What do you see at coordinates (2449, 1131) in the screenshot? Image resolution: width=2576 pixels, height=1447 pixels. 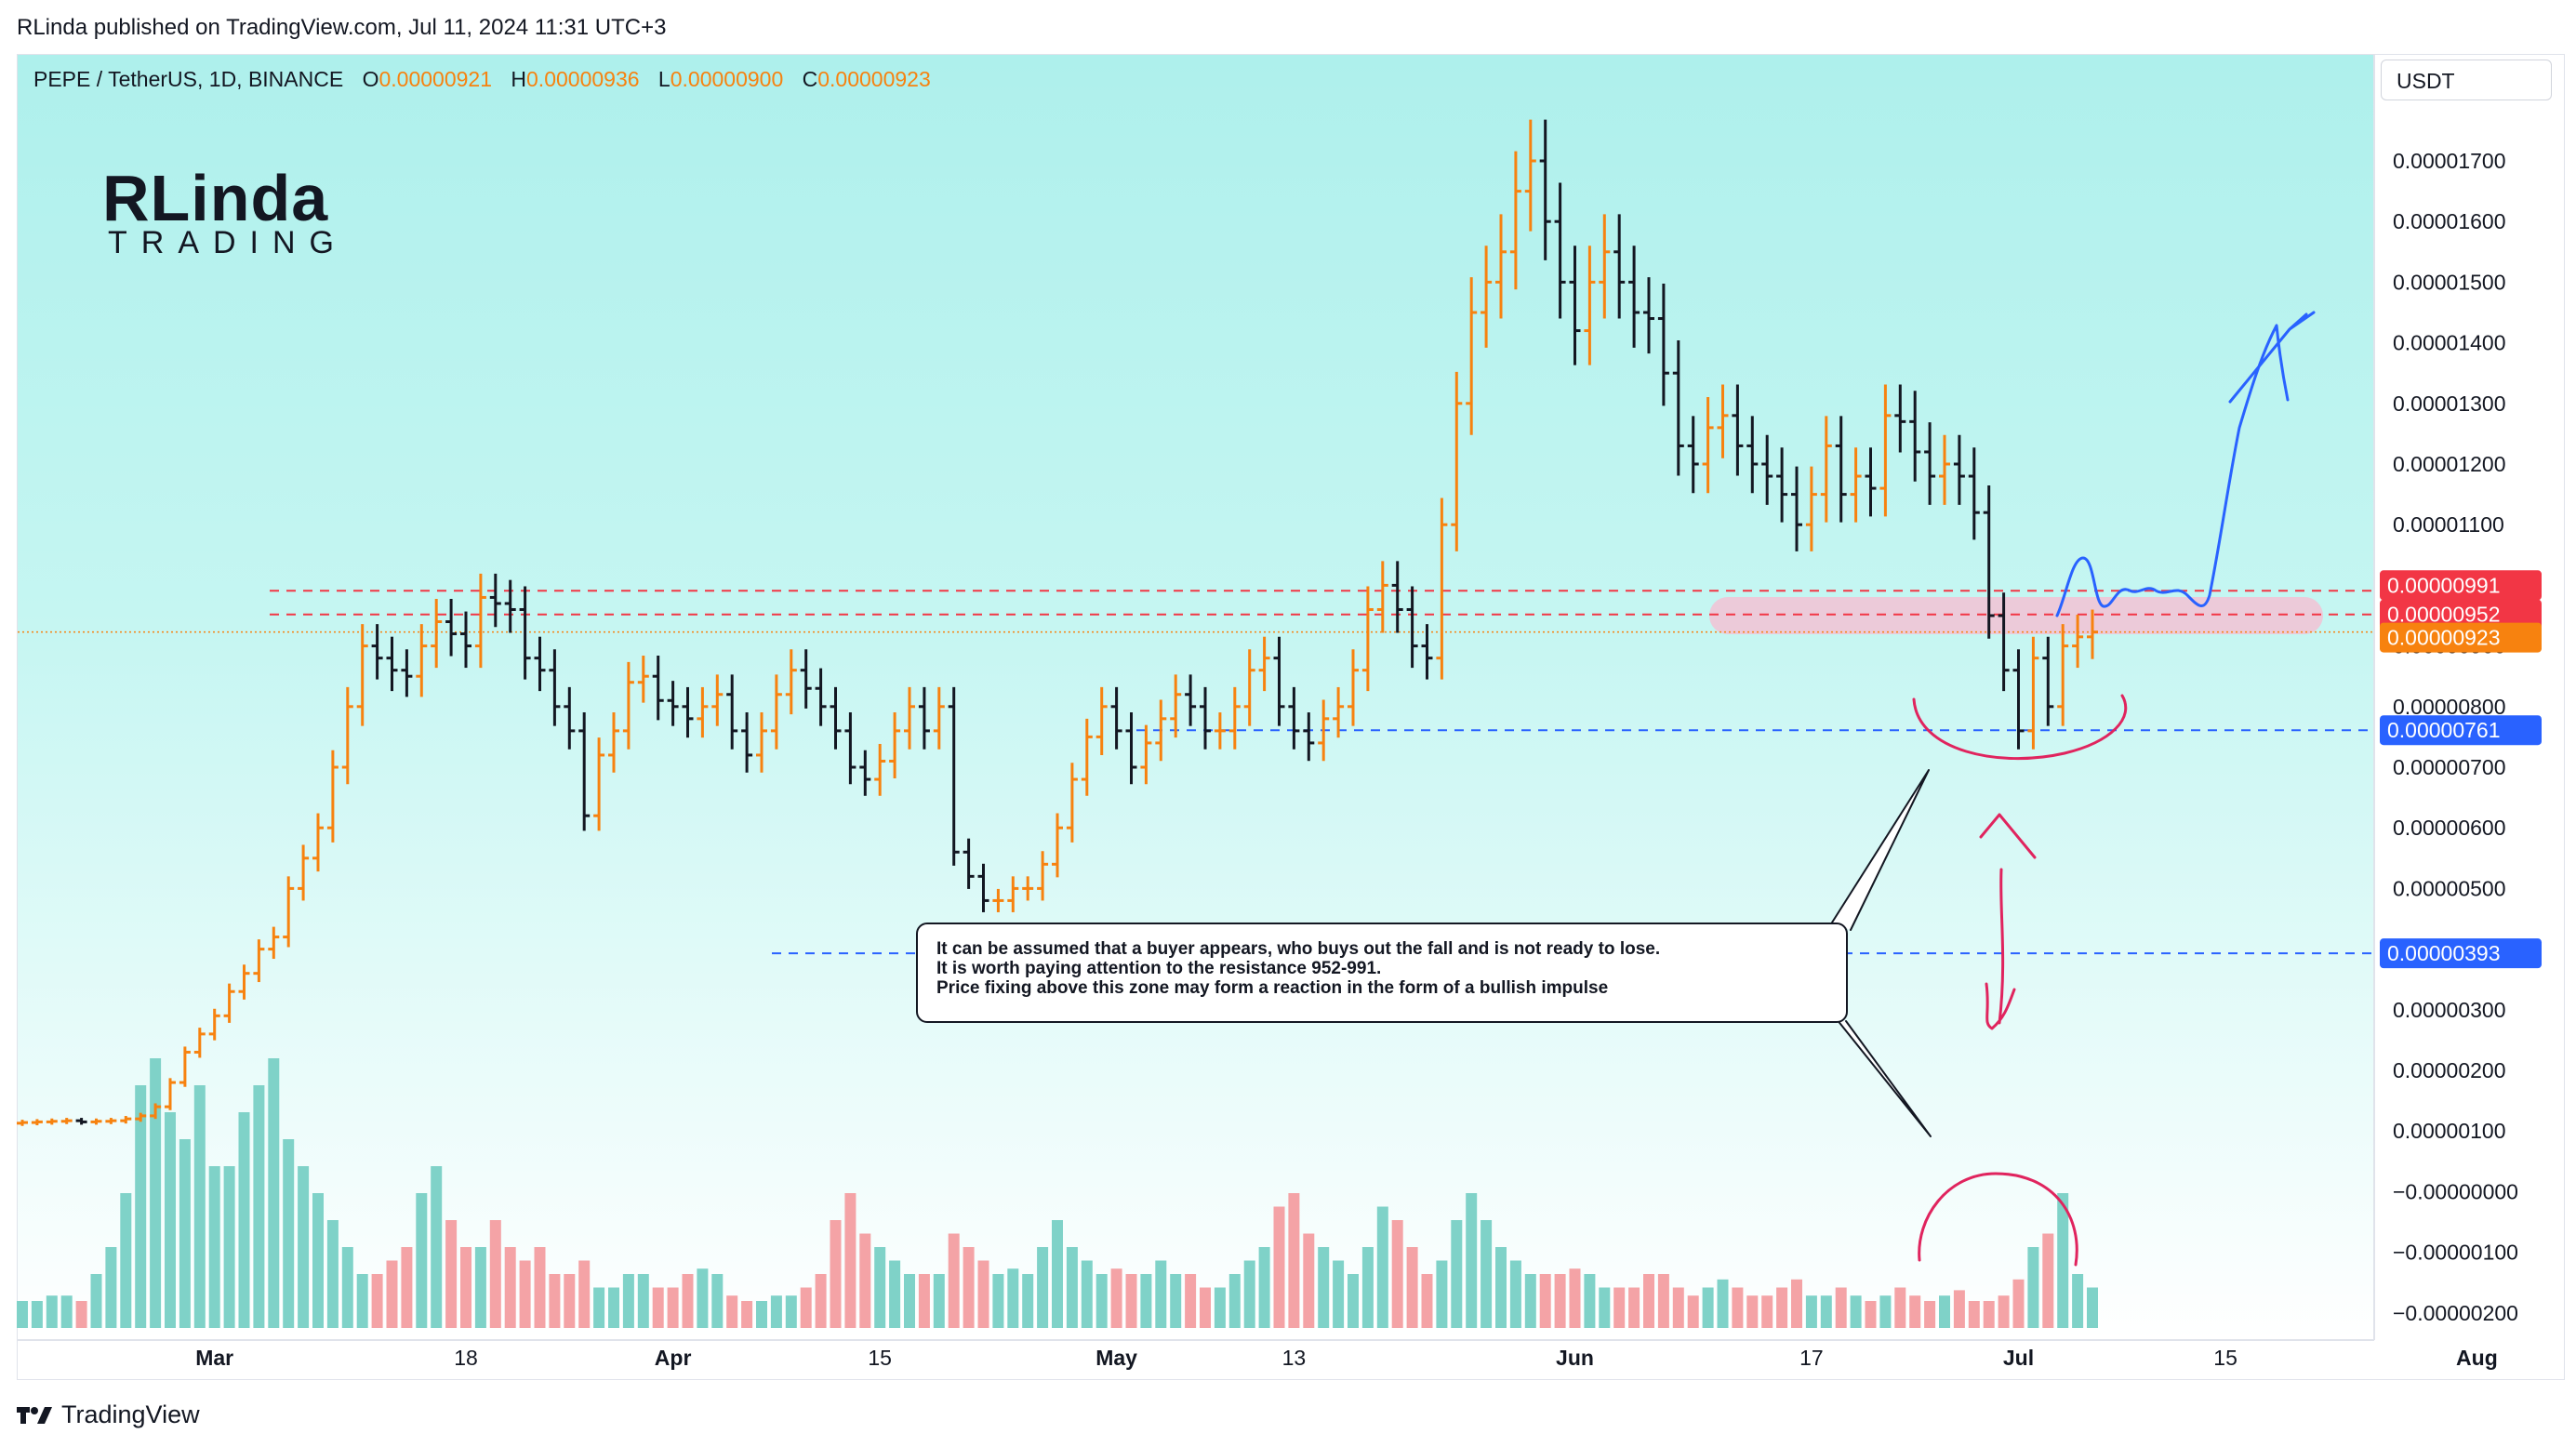 I see `y-tick-label: 0.00000100` at bounding box center [2449, 1131].